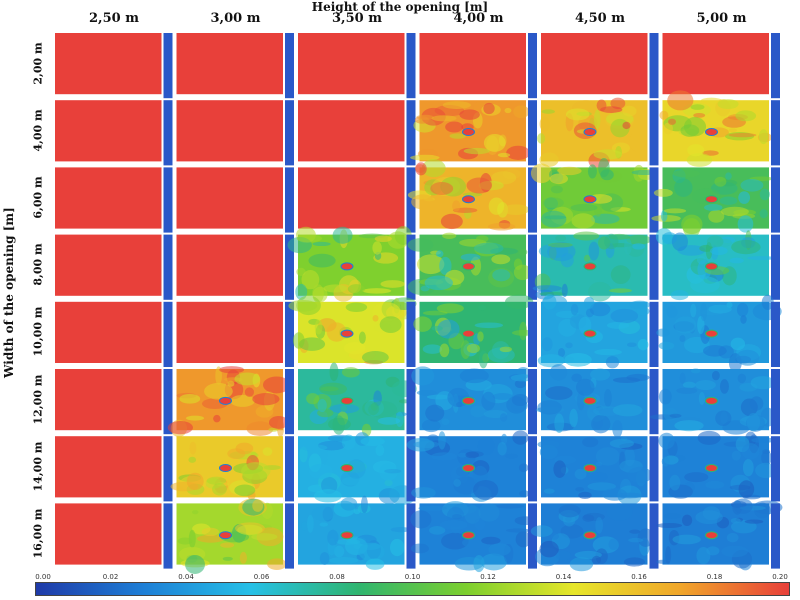  What do you see at coordinates (186, 577) in the screenshot?
I see `colorbar-tick-label: 0.04` at bounding box center [186, 577].